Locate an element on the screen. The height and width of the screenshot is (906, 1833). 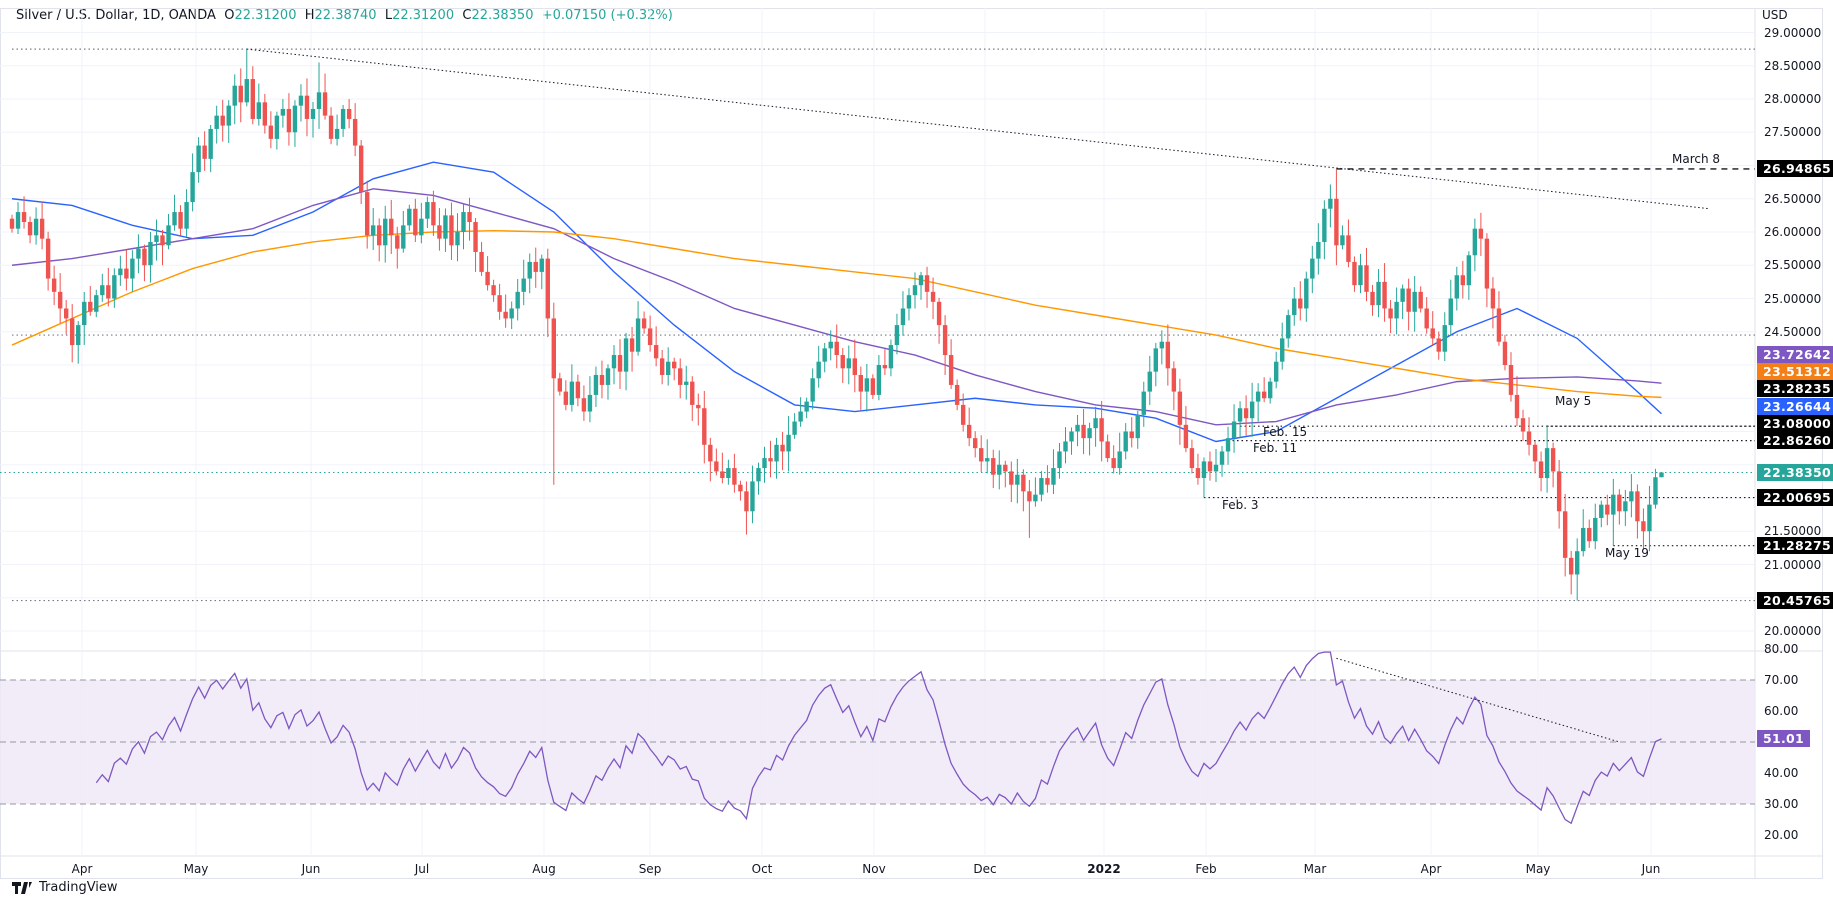
time-axis-label: Oct is located at coordinates (762, 869).